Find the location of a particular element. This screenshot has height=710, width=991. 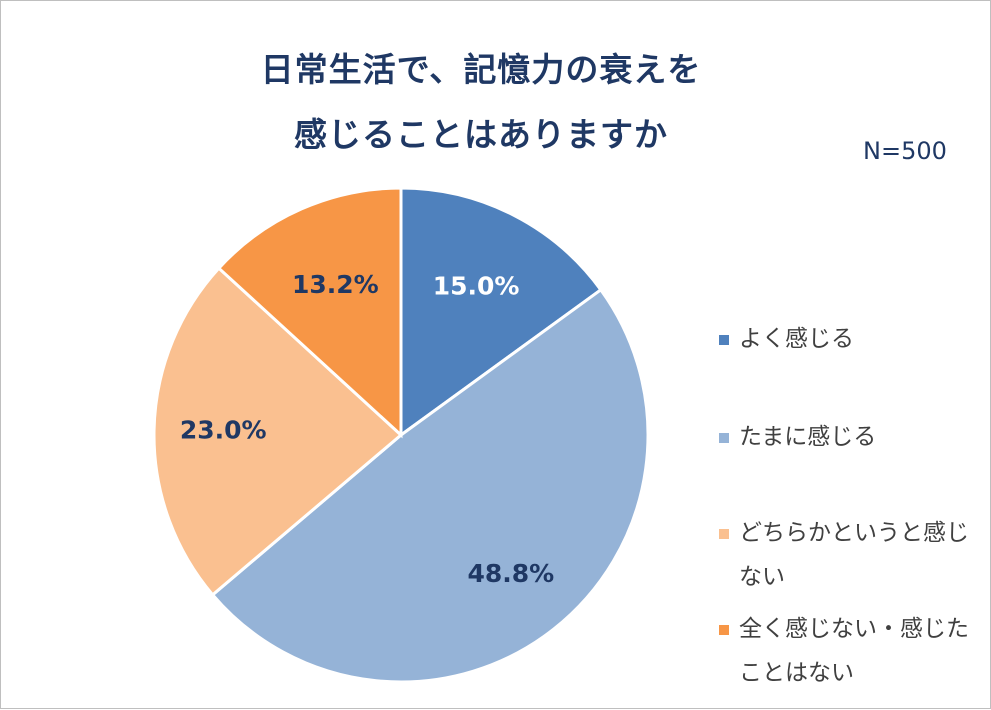

data-label-often: 15.0% is located at coordinates (476, 286).